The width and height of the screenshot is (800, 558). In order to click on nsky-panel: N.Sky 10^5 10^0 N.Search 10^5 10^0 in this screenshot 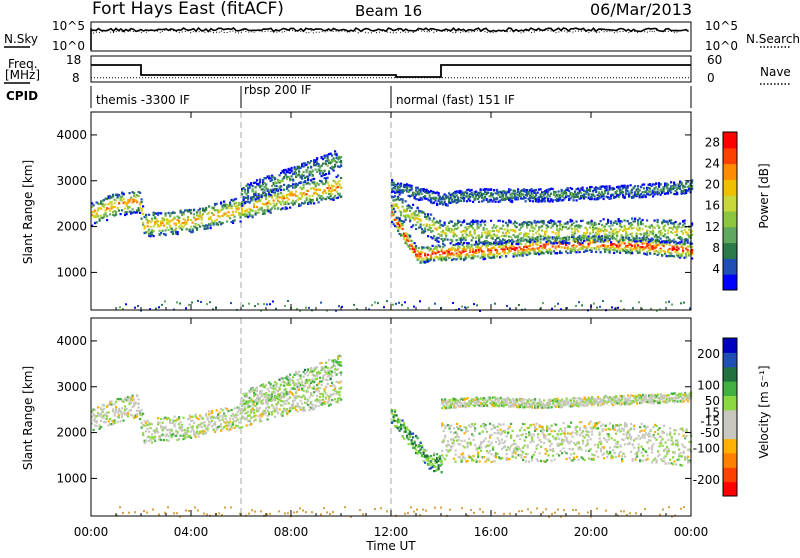, I will do `click(402, 36)`.